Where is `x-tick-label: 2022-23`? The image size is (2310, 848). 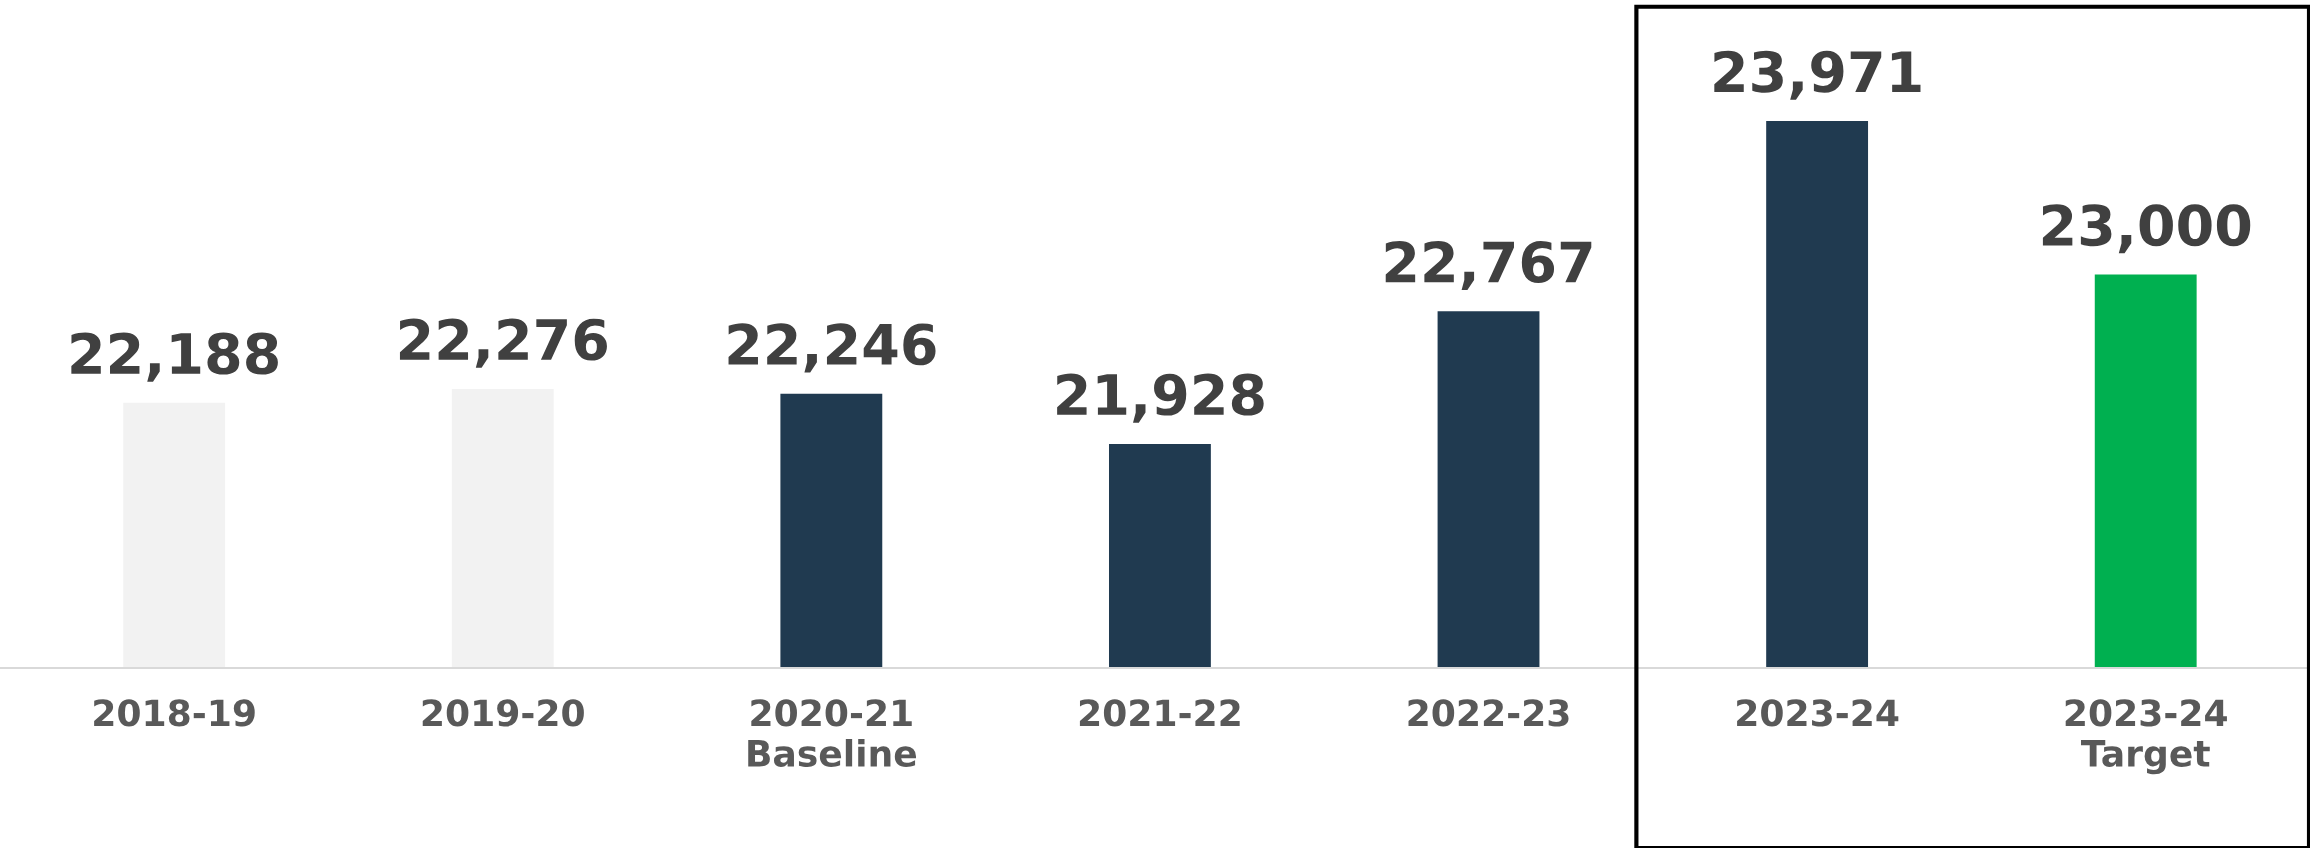
x-tick-label: 2022-23 is located at coordinates (1488, 713).